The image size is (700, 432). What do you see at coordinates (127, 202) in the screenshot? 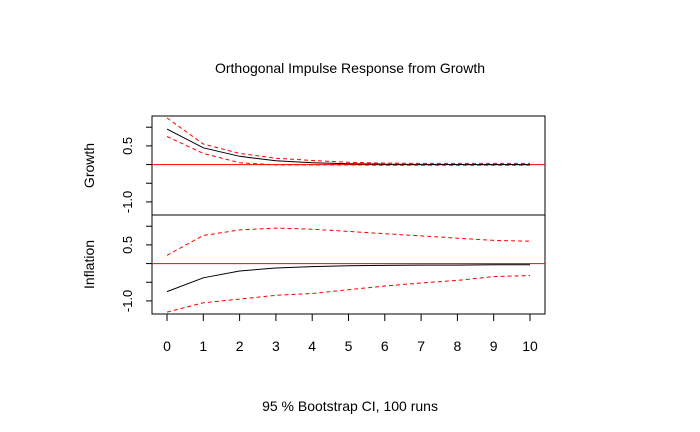
I see `y-tick-label-growth: -1.0` at bounding box center [127, 202].